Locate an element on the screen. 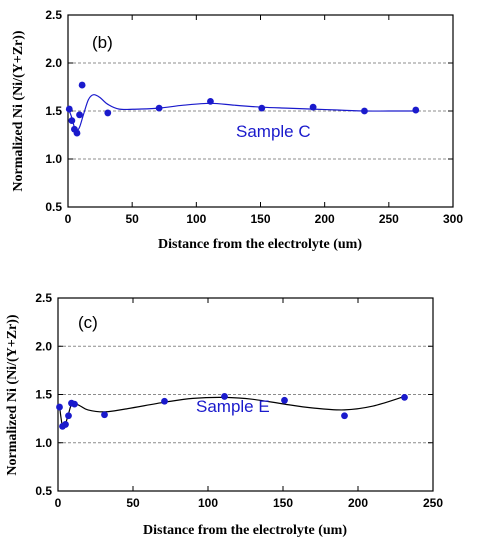 The image size is (479, 550). chart-b-y-tick-label: 0.5 is located at coordinates (53, 207).